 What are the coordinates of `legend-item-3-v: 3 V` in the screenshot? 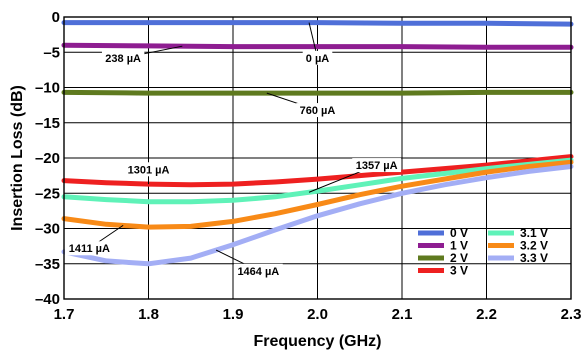 It's located at (443, 271).